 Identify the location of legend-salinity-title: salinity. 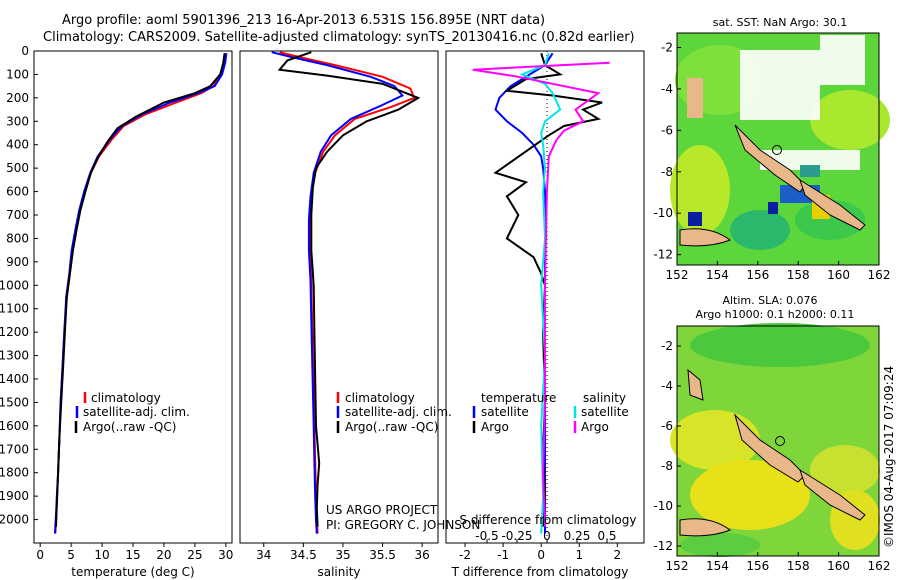
(604, 398).